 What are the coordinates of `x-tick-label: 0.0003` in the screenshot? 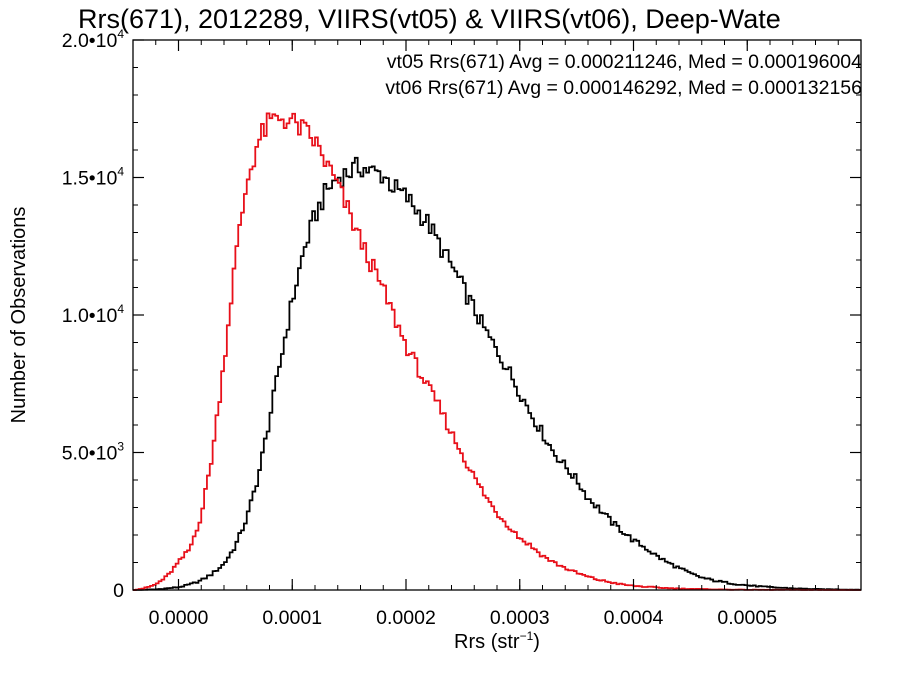 It's located at (520, 618).